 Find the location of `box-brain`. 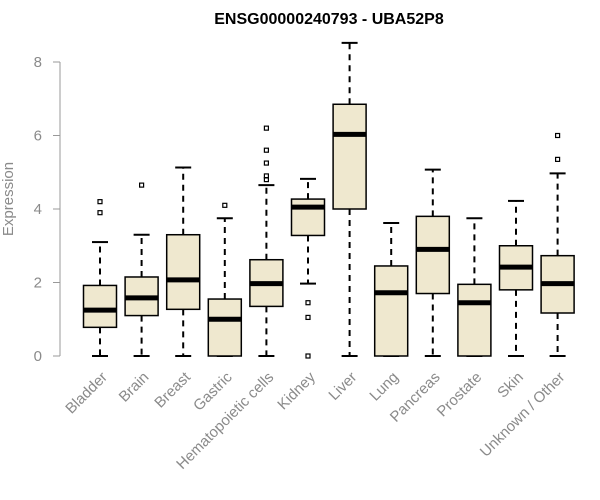

box-brain is located at coordinates (141, 269).